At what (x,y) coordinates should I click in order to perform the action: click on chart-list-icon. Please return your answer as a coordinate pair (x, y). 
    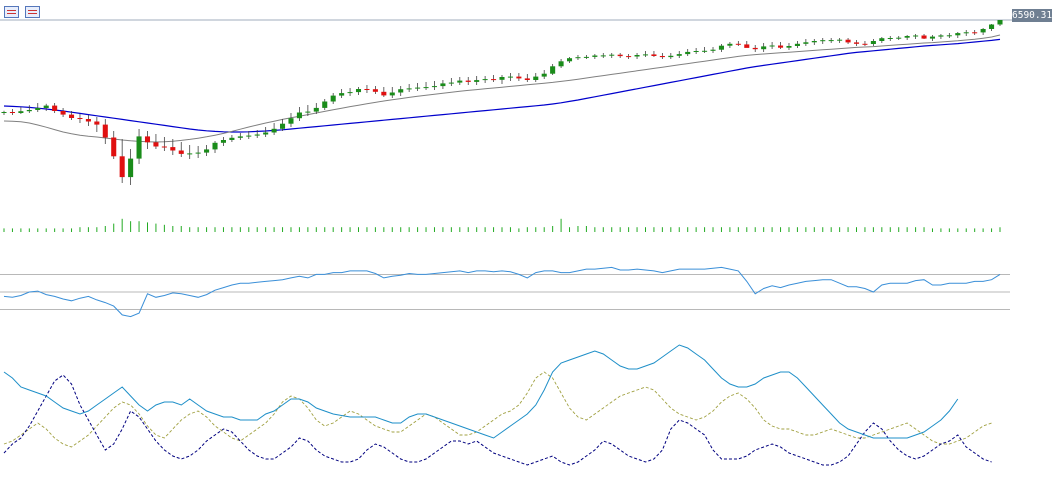
    Looking at the image, I should click on (11, 12).